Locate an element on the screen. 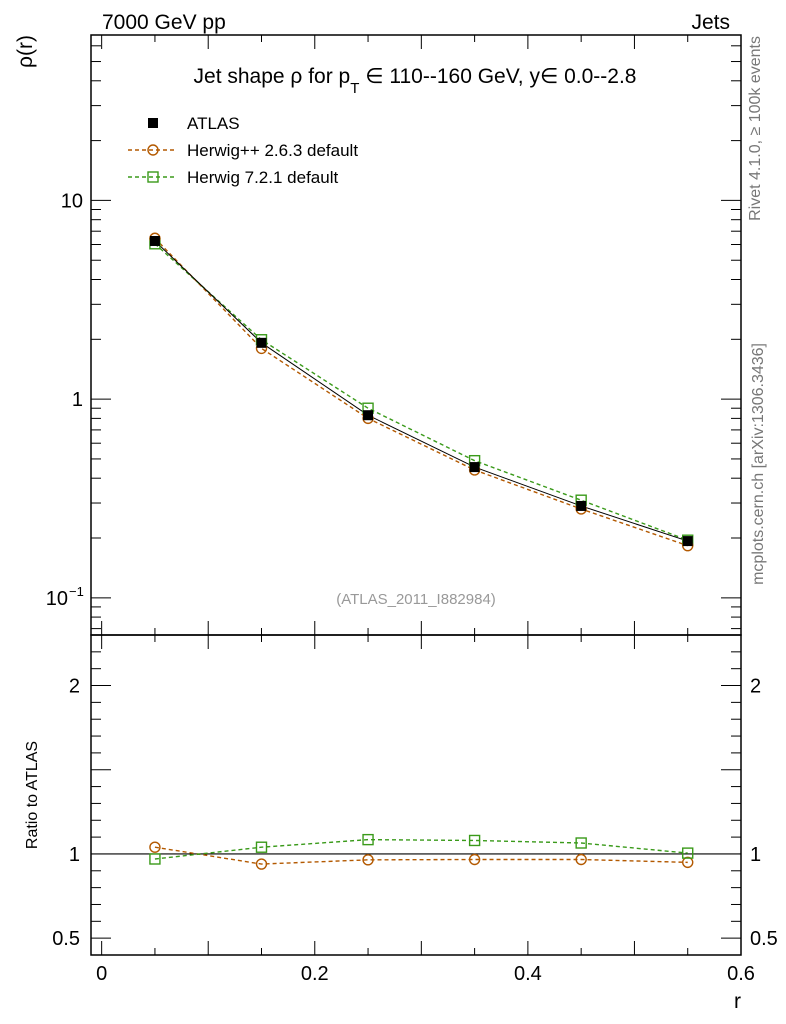 This screenshot has width=786, height=1024. y-axis-label: ρ(r) is located at coordinates (25, 51).